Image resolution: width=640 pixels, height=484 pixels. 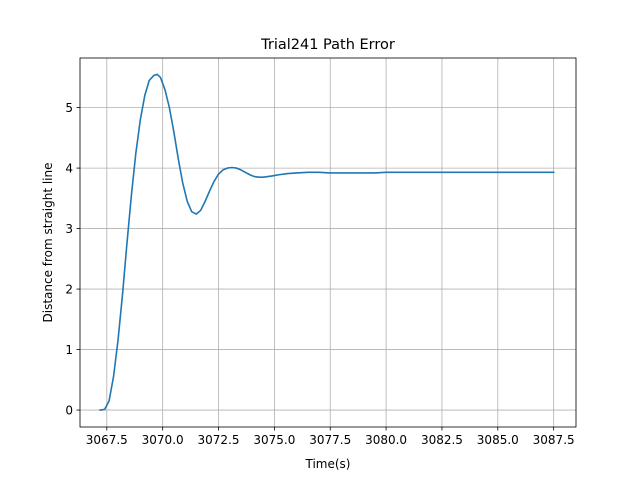 What do you see at coordinates (107, 440) in the screenshot?
I see `x-tick-label: 3067.5` at bounding box center [107, 440].